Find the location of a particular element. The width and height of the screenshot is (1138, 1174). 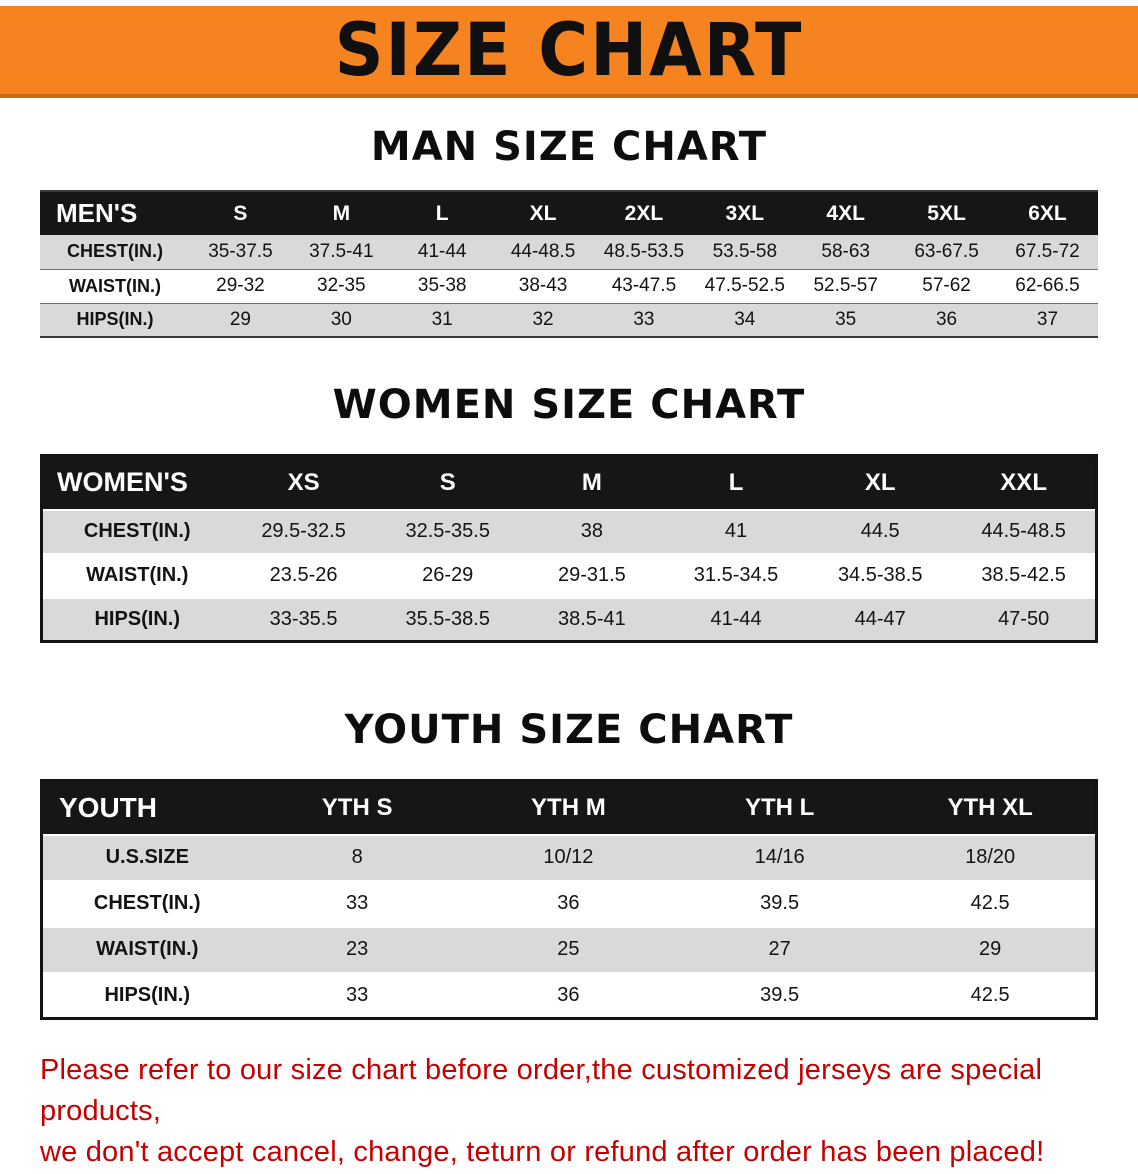

size-value-cell: 29-31.5 is located at coordinates (591, 575).